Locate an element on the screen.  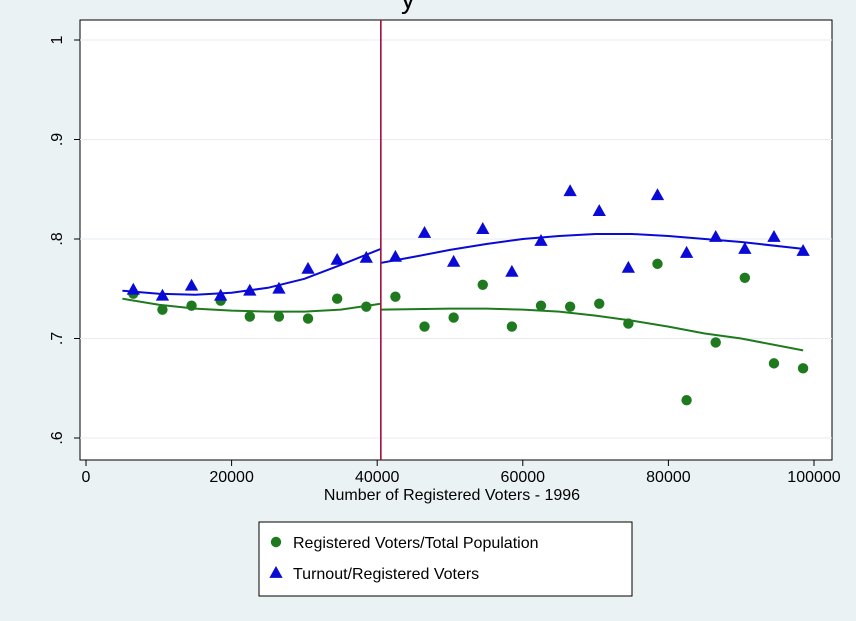
y-tick-label: .8 is located at coordinates (57, 238).